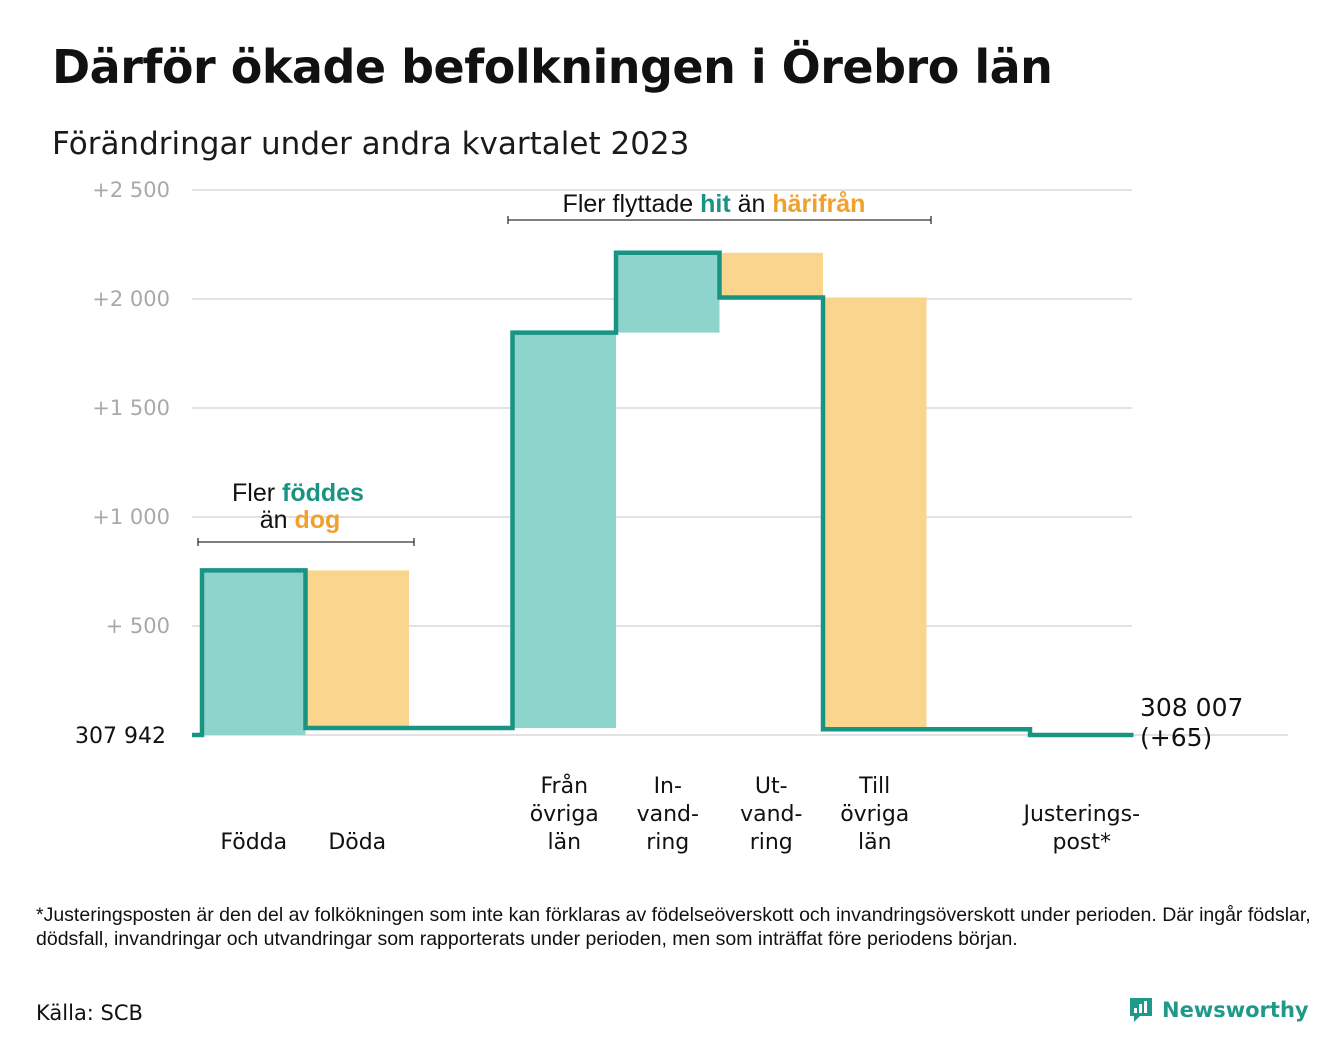  I want to click on source-label: Källa: SCB, so click(89, 1013).